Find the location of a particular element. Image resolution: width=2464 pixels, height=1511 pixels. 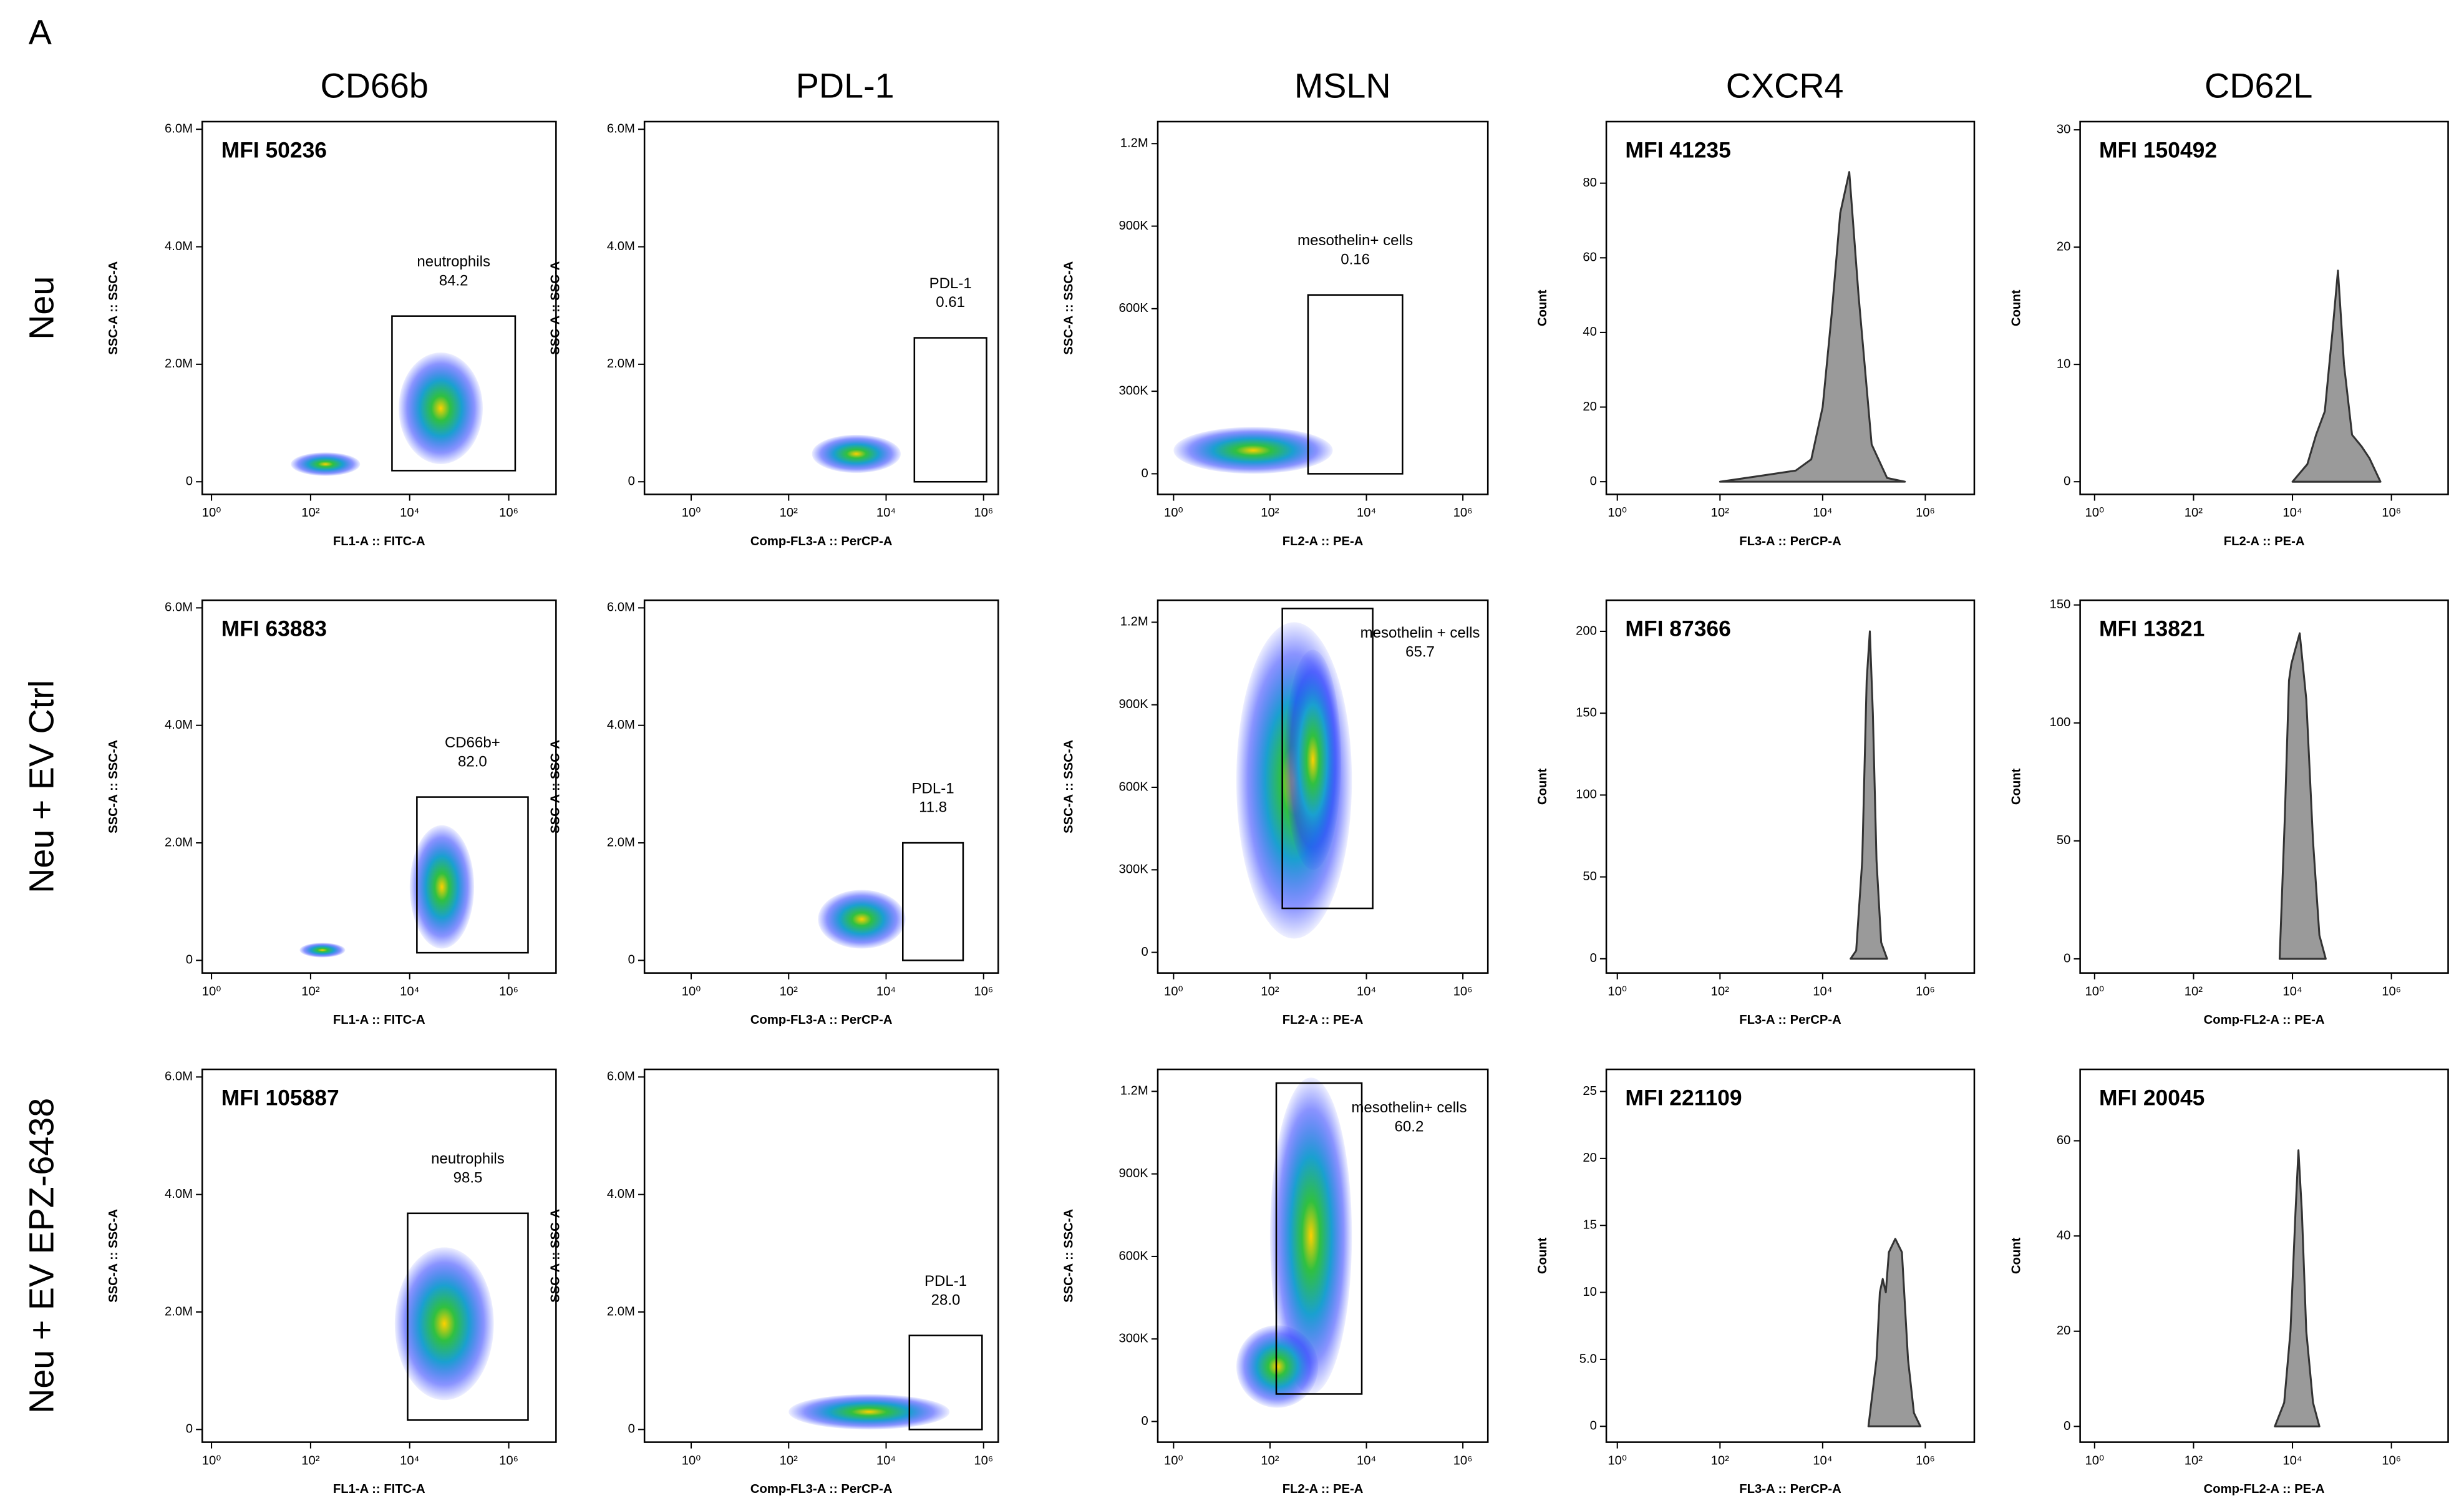

mfi-label: MFI 13821 is located at coordinates (2152, 628).